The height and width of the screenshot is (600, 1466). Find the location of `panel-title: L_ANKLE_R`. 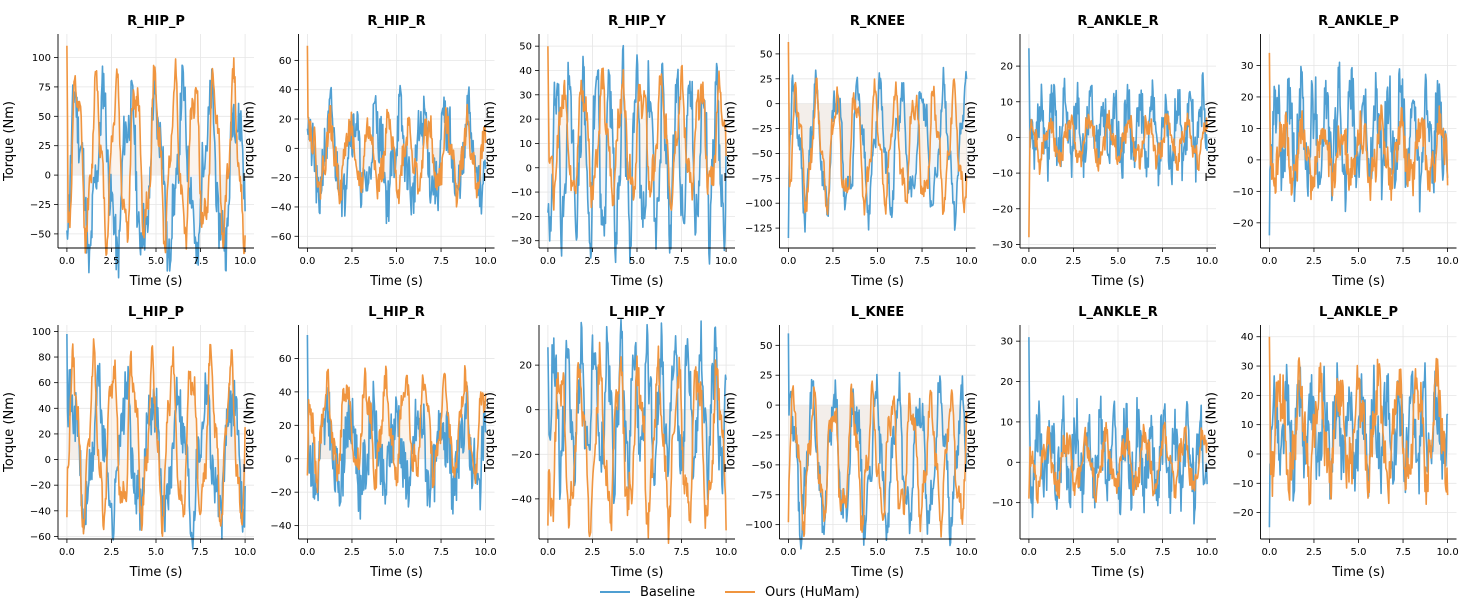

panel-title: L_ANKLE_R is located at coordinates (1117, 312).